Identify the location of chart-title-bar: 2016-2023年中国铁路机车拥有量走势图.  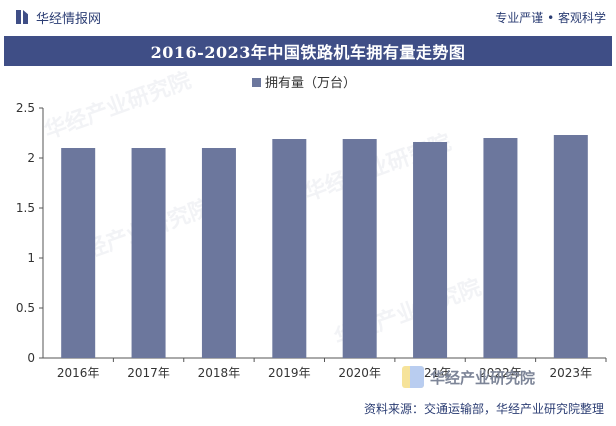
(308, 51).